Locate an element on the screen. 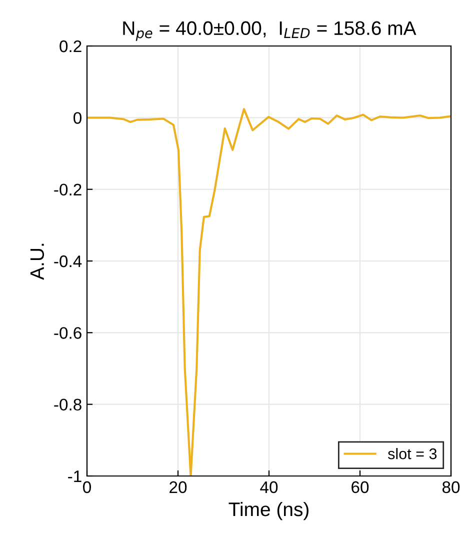 This screenshot has width=461, height=540. x-tick-label: 20 is located at coordinates (178, 487).